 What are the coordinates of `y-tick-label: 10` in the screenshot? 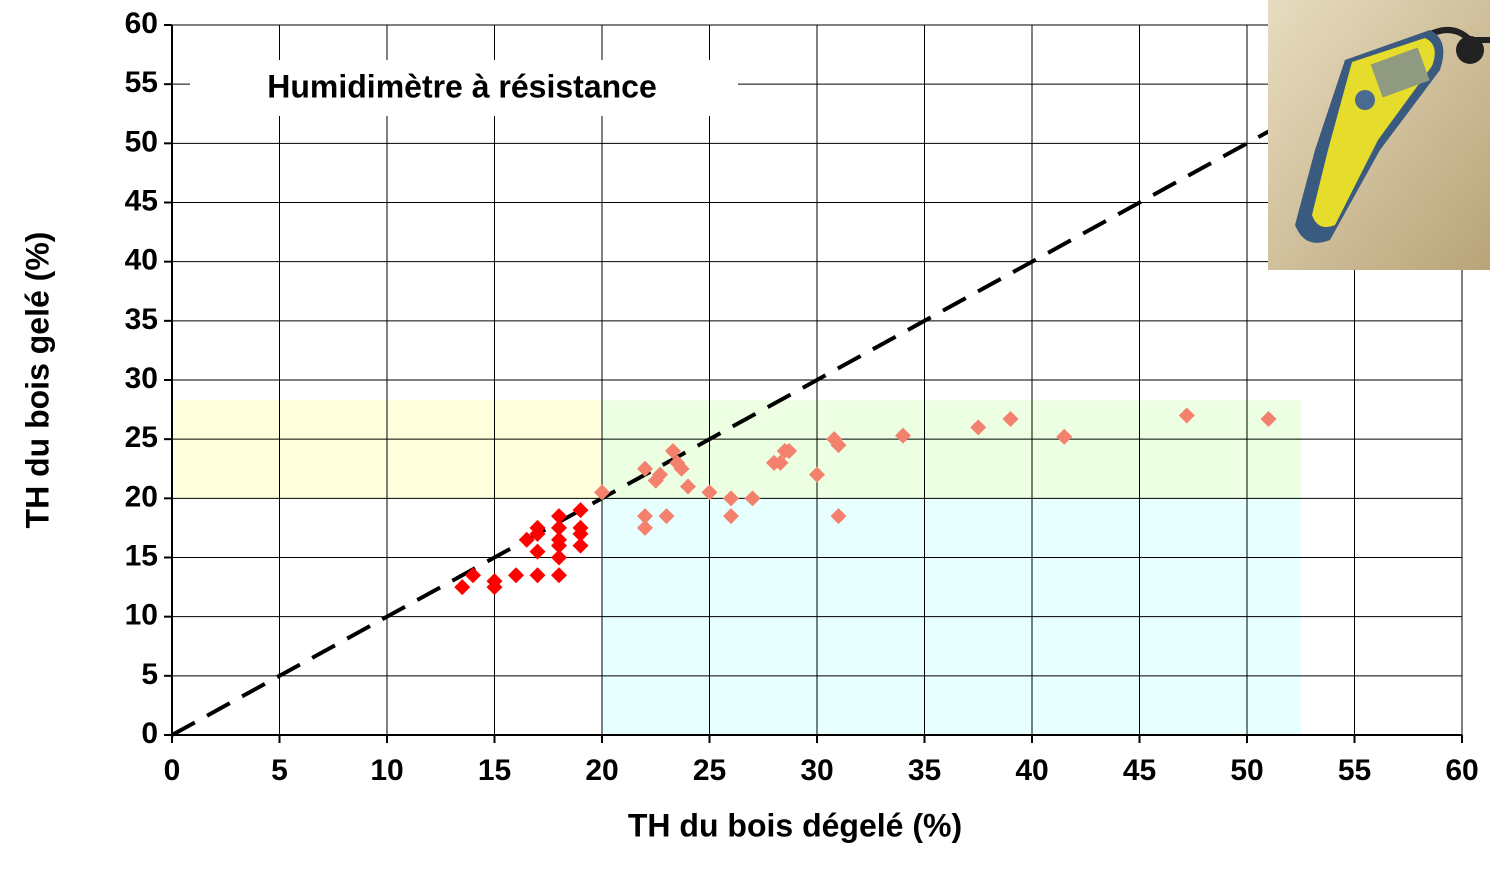 It's located at (141, 615).